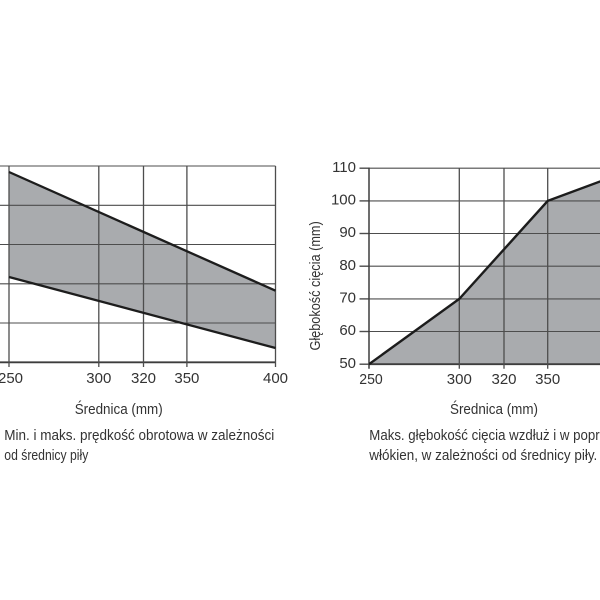  What do you see at coordinates (347, 232) in the screenshot?
I see `svg-text: 90` at bounding box center [347, 232].